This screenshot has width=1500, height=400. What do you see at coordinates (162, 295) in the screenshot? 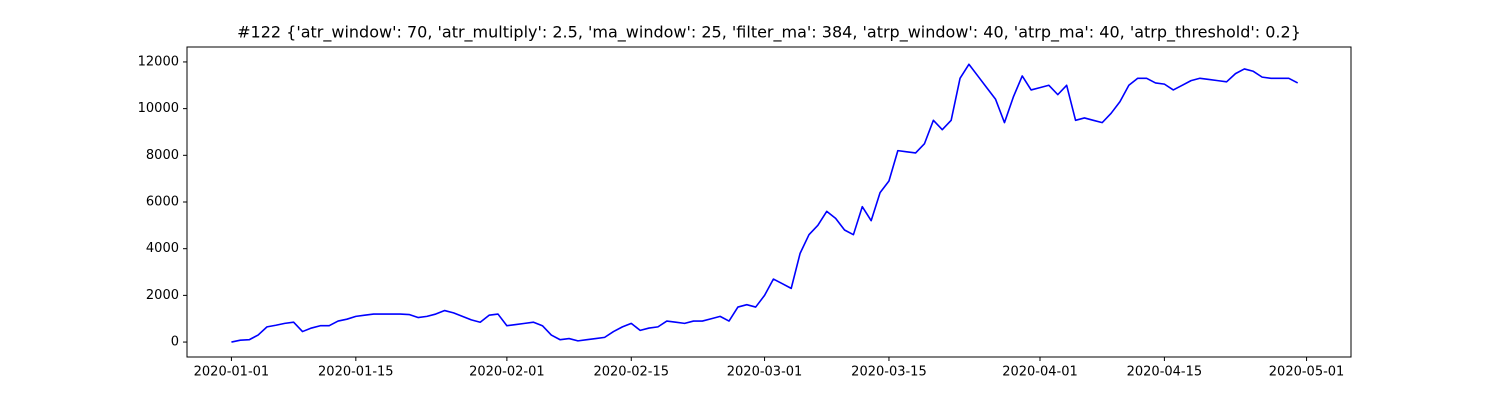
I see `y-tick-label: 2000` at bounding box center [162, 295].